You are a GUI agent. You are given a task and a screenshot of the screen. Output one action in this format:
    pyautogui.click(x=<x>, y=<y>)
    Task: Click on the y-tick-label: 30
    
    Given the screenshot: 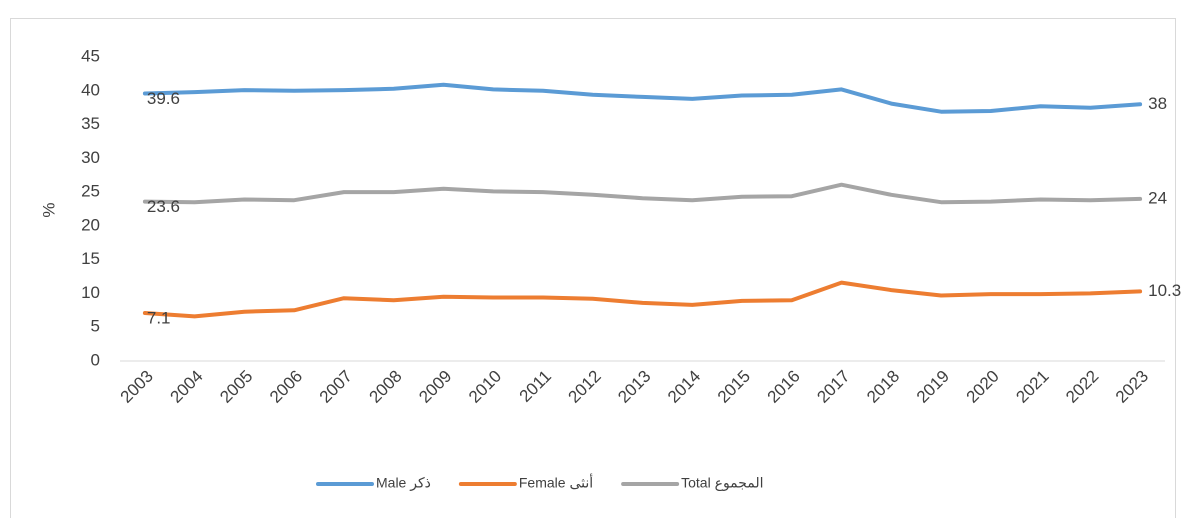 What is the action you would take?
    pyautogui.click(x=90, y=157)
    